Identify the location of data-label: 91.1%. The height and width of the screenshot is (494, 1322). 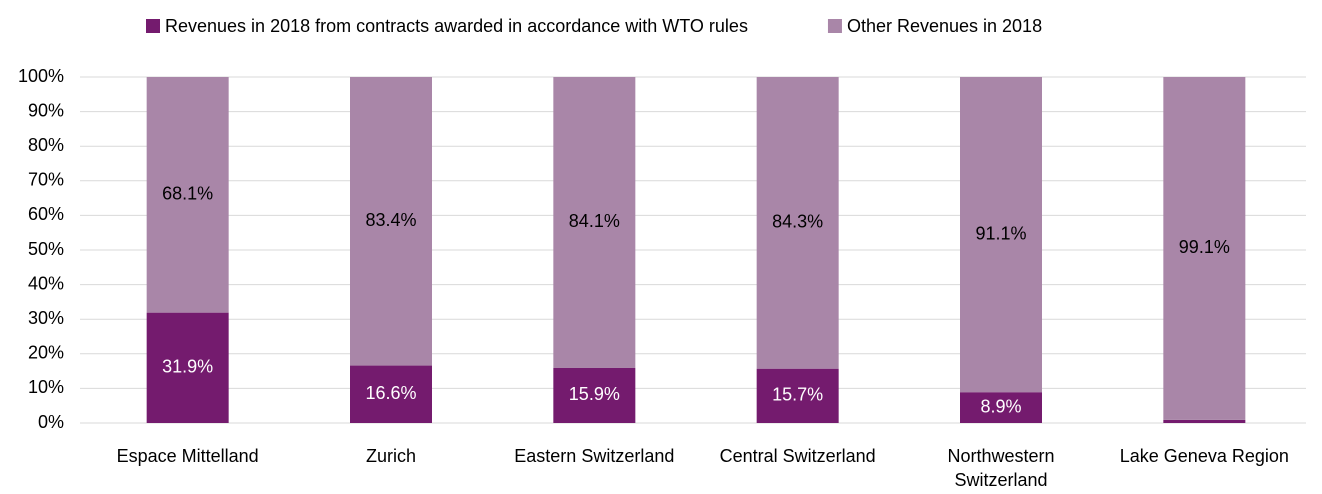
(1000, 233).